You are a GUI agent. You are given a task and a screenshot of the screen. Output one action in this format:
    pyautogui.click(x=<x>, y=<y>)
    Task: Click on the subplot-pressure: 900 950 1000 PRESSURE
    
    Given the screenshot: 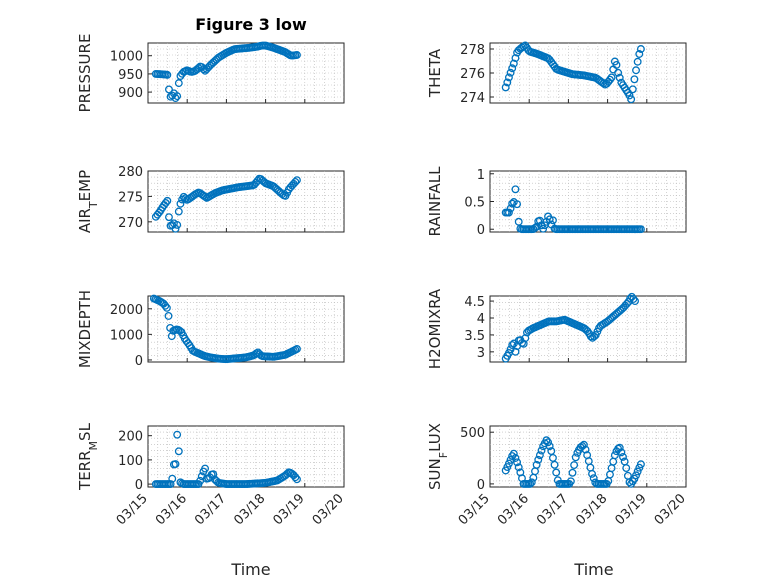 What is the action you would take?
    pyautogui.click(x=210, y=73)
    